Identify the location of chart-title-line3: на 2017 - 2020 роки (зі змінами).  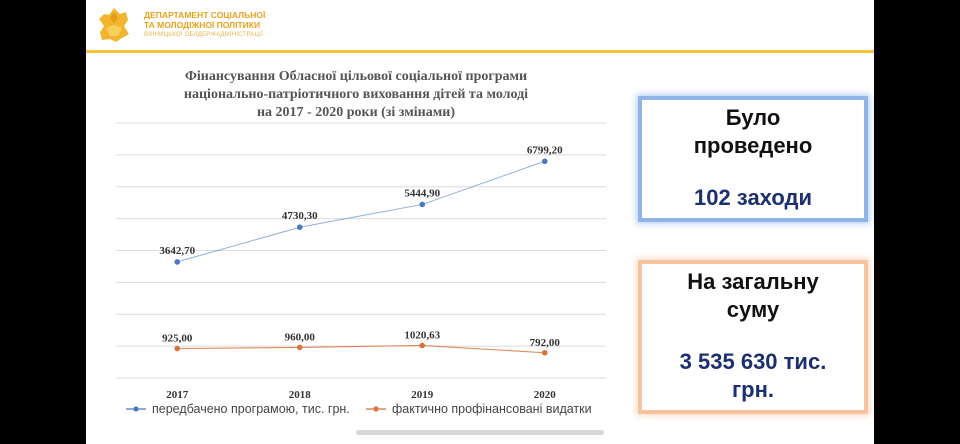
(355, 112).